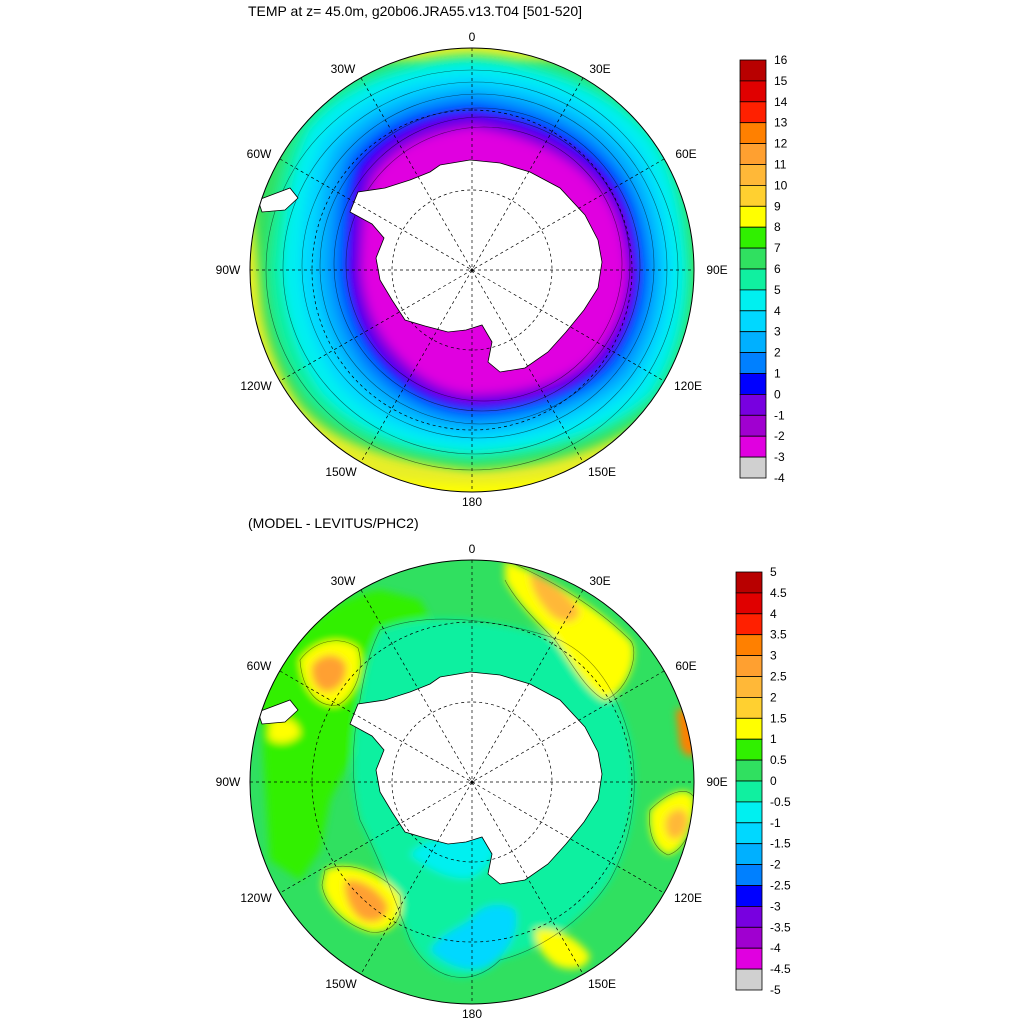  Describe the element at coordinates (775, 906) in the screenshot. I see `bottom-colorbar-label: -3` at that location.